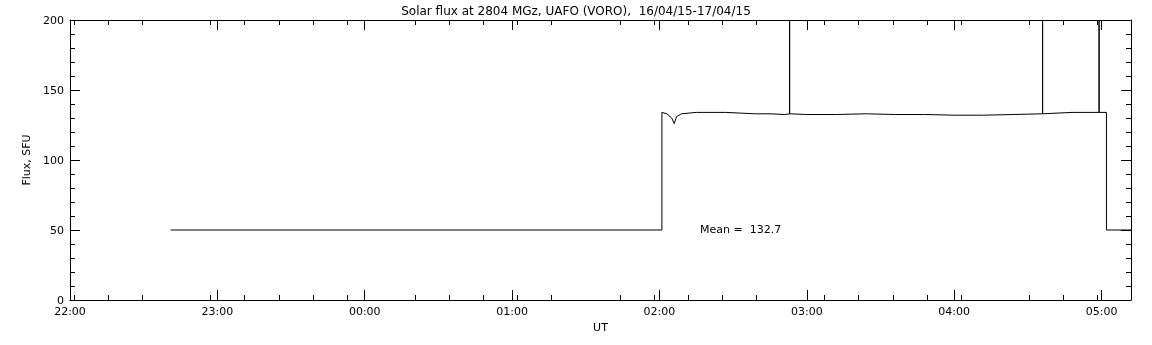  What do you see at coordinates (60, 300) in the screenshot?
I see `y-tick-label: 0` at bounding box center [60, 300].